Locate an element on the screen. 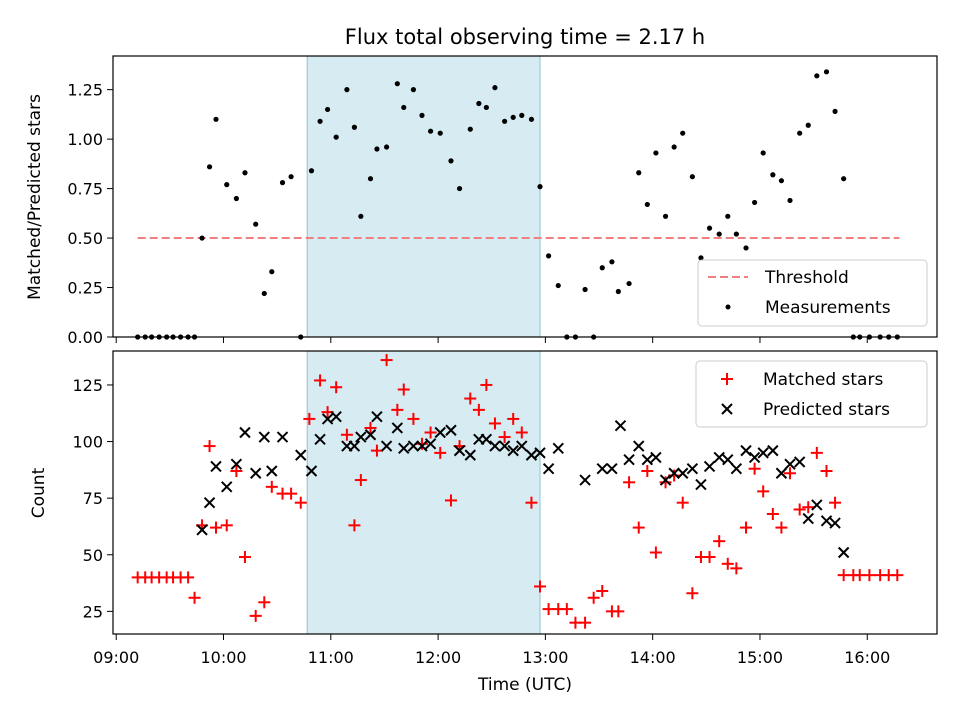 The width and height of the screenshot is (960, 720). x-tick-label: 12:00 is located at coordinates (438, 657).